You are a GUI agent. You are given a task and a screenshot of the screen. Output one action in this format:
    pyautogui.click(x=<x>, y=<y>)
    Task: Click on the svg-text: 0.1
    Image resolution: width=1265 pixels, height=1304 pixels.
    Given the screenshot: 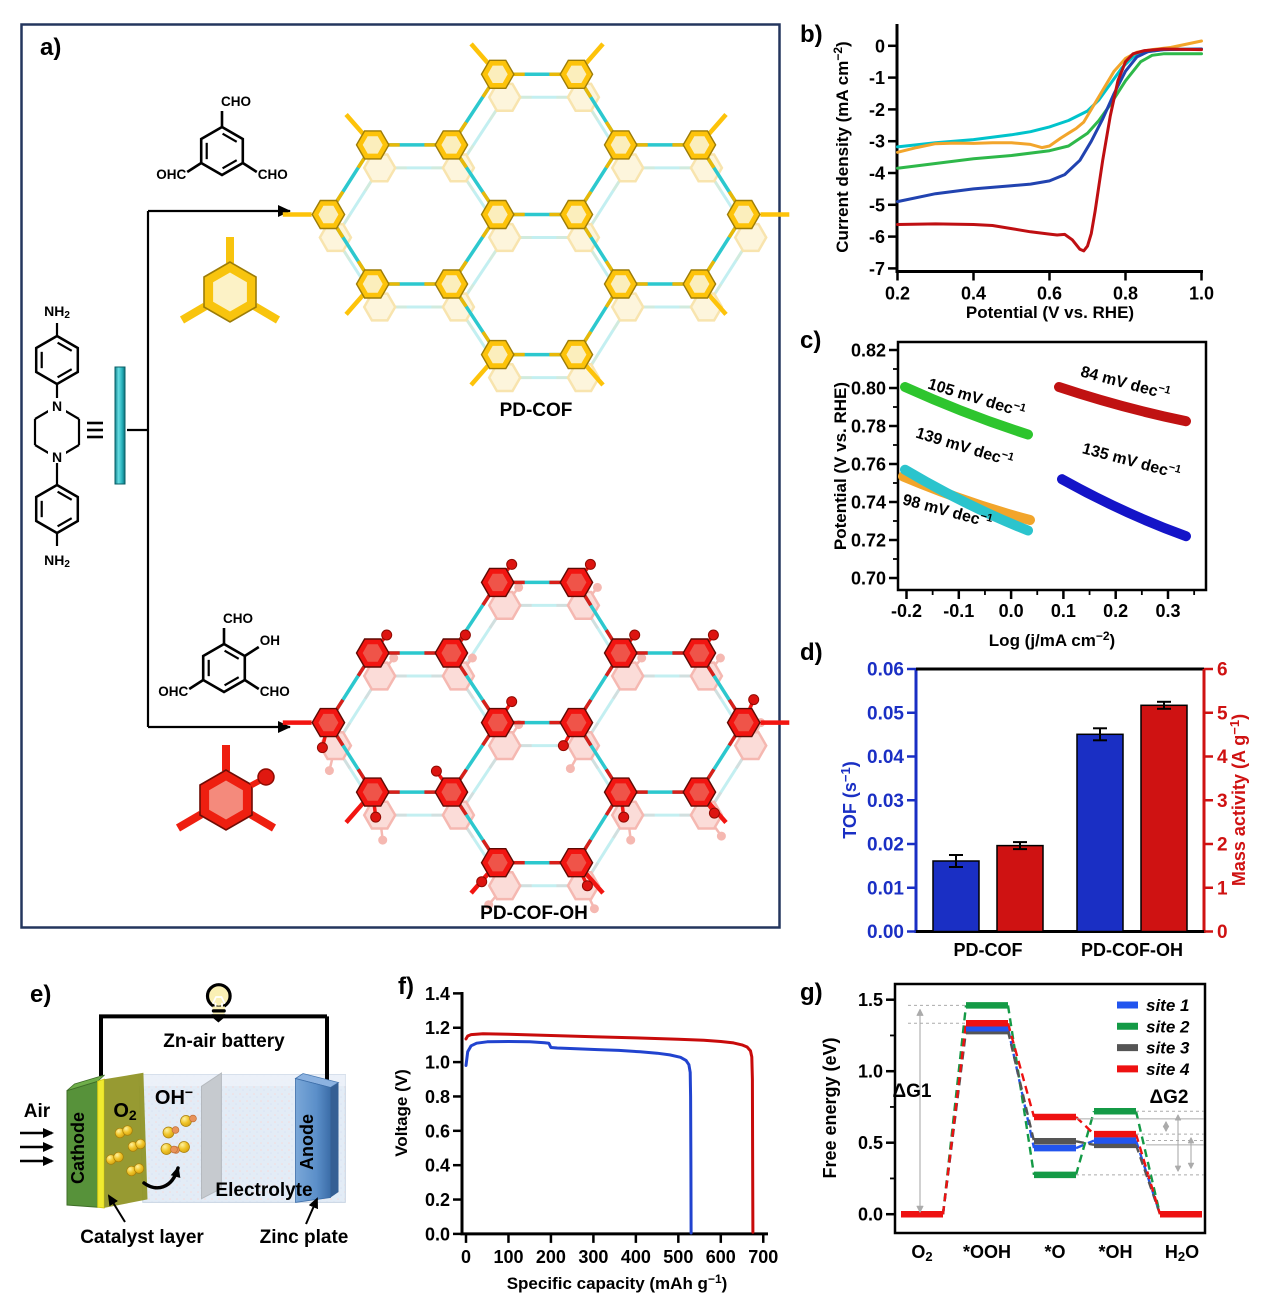 What is the action you would take?
    pyautogui.click(x=1063, y=611)
    